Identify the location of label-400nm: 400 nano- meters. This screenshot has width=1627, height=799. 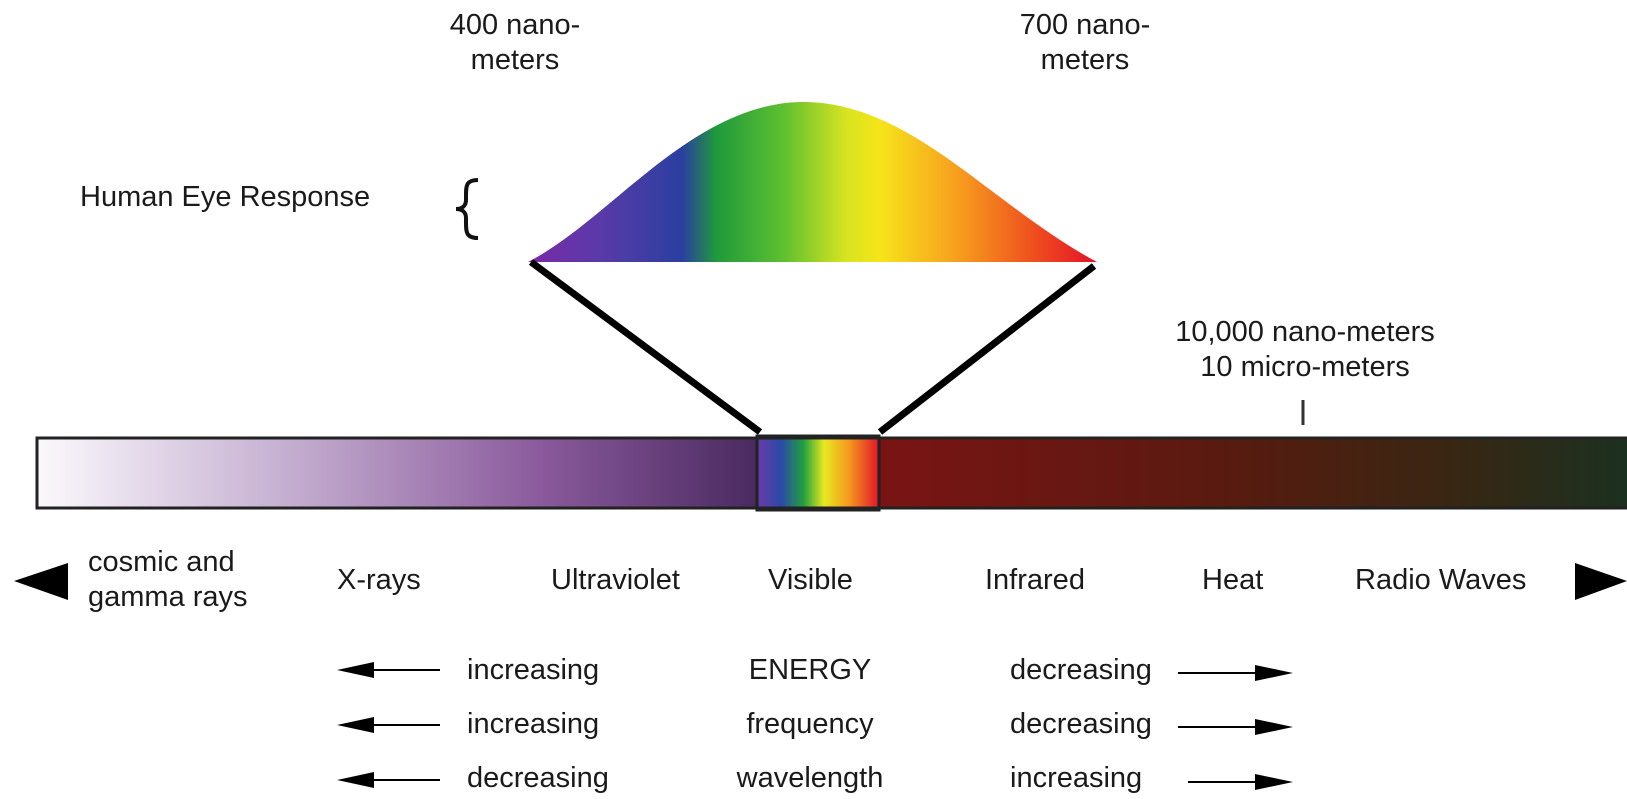
(515, 42).